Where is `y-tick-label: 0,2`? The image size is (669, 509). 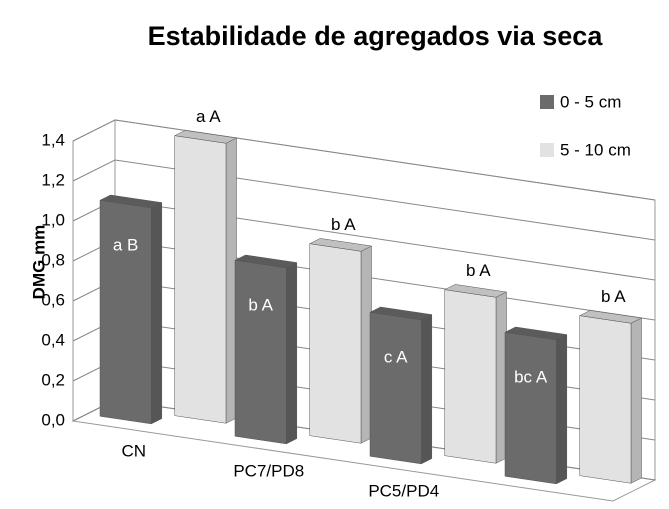 y-tick-label: 0,2 is located at coordinates (53, 379).